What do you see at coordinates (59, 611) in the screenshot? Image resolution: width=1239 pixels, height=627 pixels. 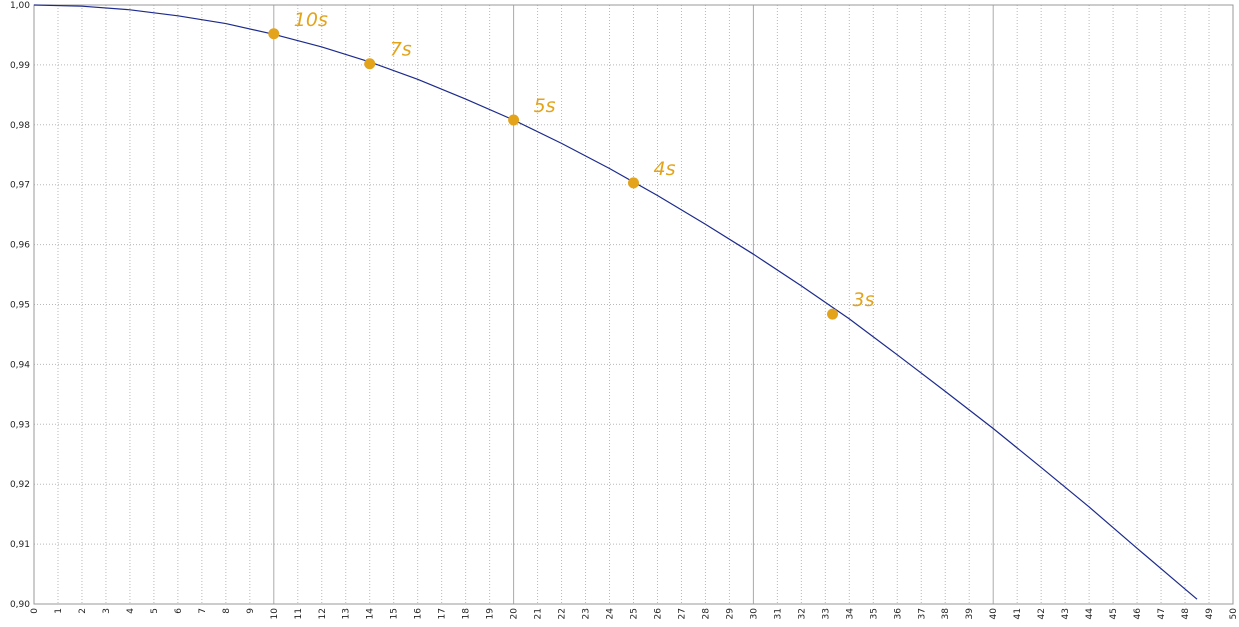 I see `x-tick-label: 1` at bounding box center [59, 611].